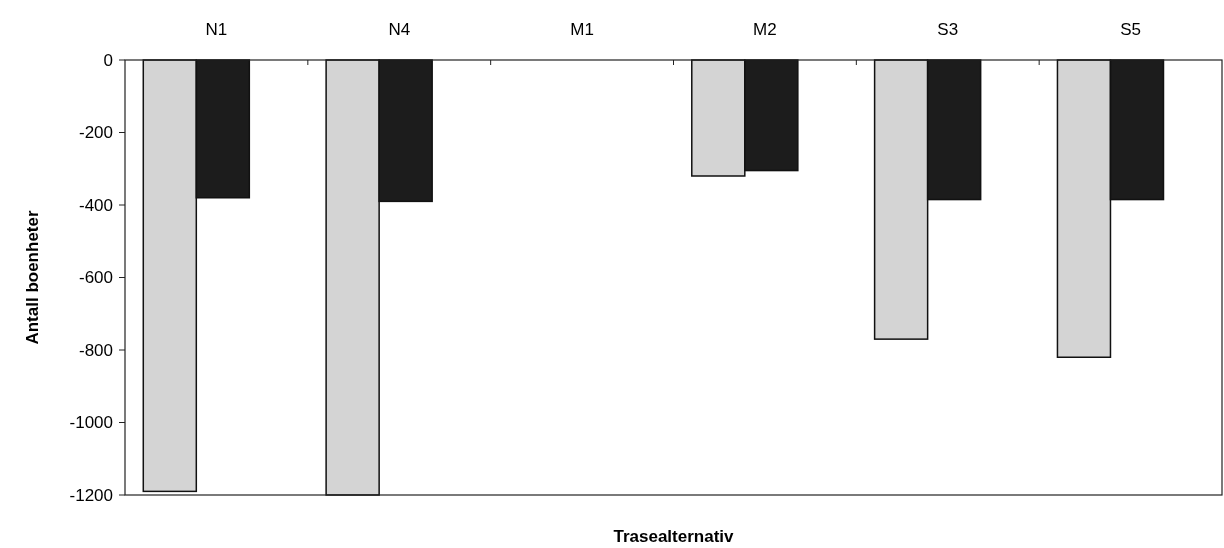 The height and width of the screenshot is (548, 1224). Describe the element at coordinates (108, 60) in the screenshot. I see `y-tick-label: 0` at that location.